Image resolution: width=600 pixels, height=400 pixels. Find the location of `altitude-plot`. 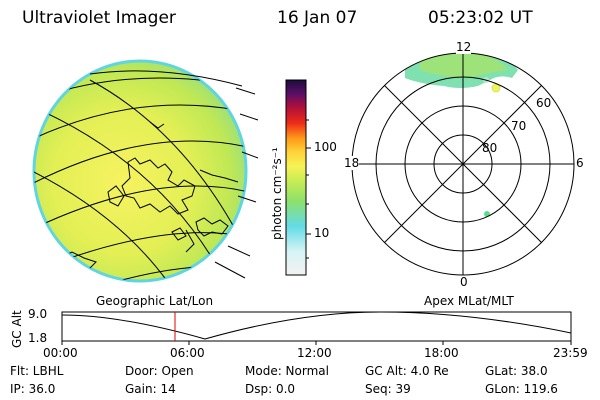

altitude-plot is located at coordinates (316, 328).